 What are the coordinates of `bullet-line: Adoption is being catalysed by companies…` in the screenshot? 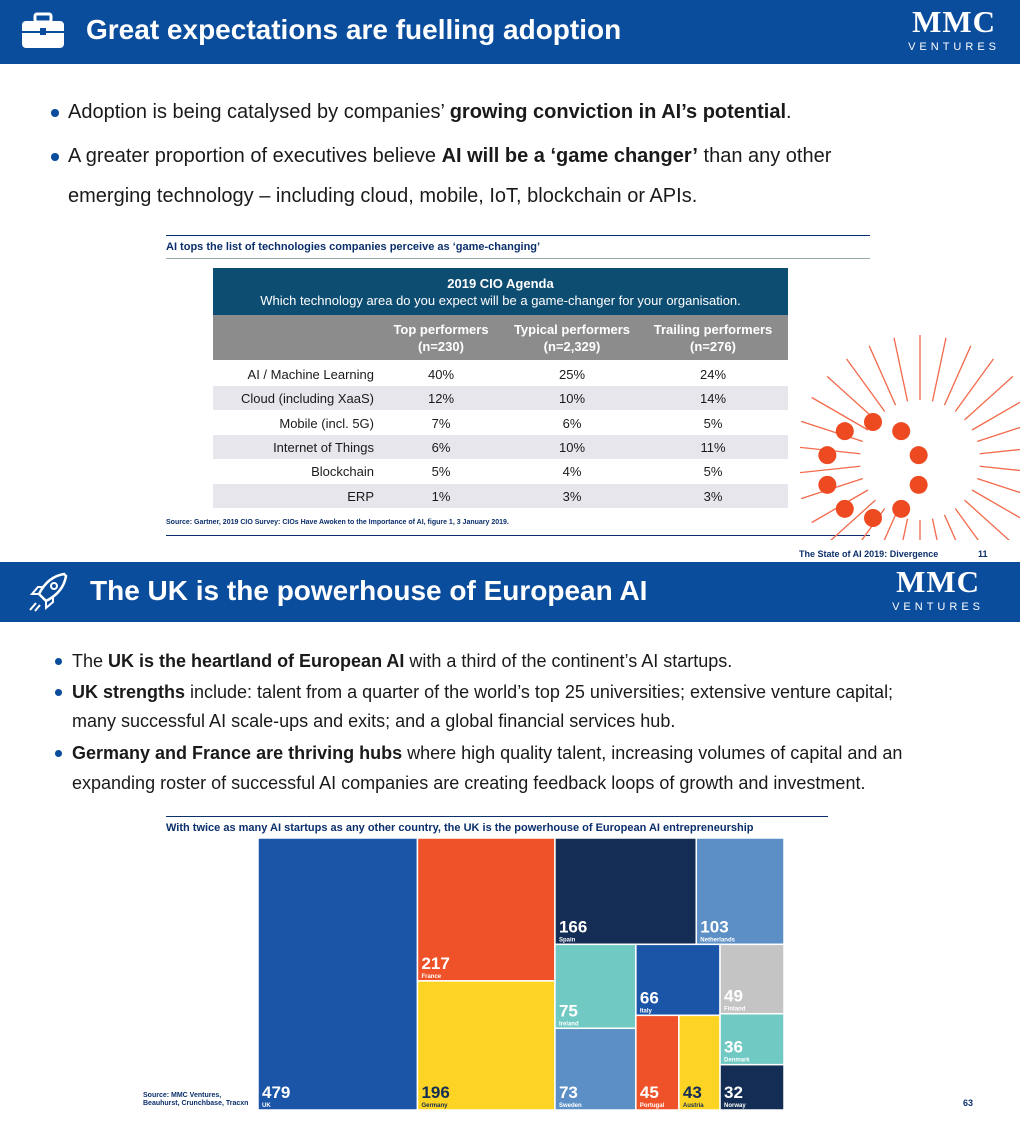 It's located at (430, 112).